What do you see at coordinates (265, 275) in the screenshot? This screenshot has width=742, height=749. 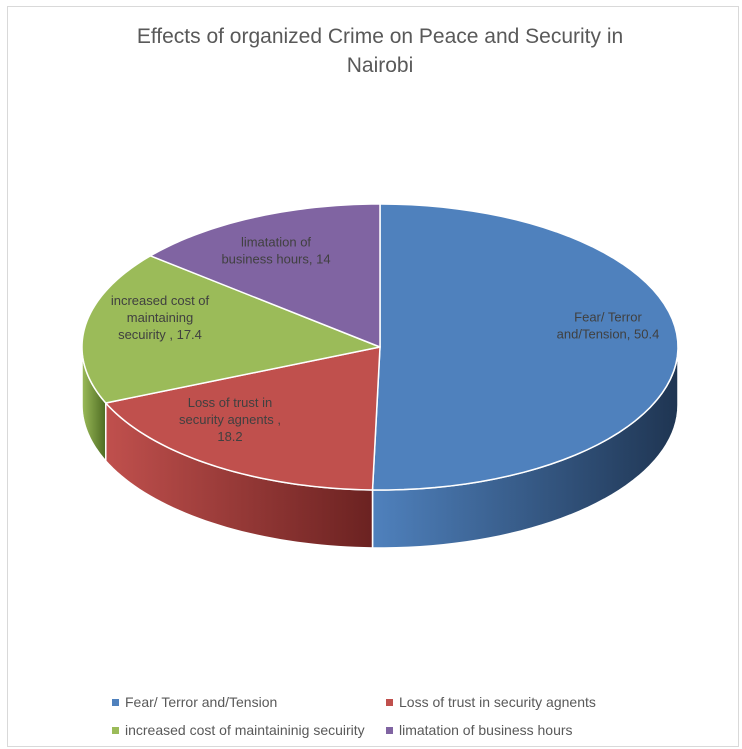 I see `pie-slice-limatation-of-business-hours` at bounding box center [265, 275].